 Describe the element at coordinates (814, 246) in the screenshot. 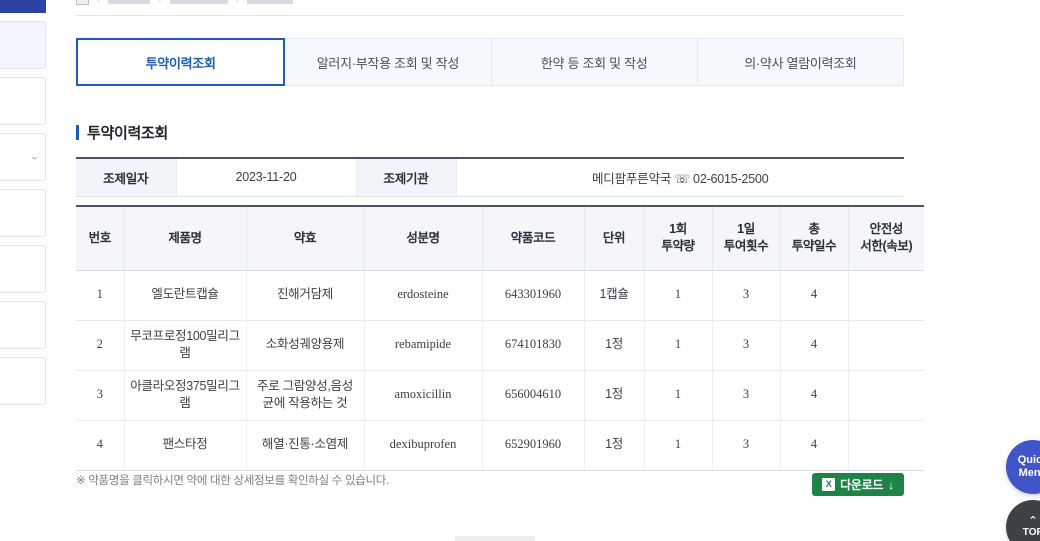

I see `col-header-days-line2: 투약일수` at that location.